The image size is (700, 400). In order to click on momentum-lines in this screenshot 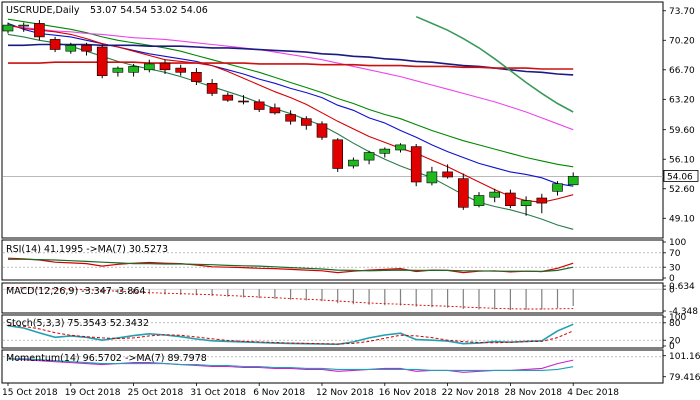, I will do `click(333, 364)`.